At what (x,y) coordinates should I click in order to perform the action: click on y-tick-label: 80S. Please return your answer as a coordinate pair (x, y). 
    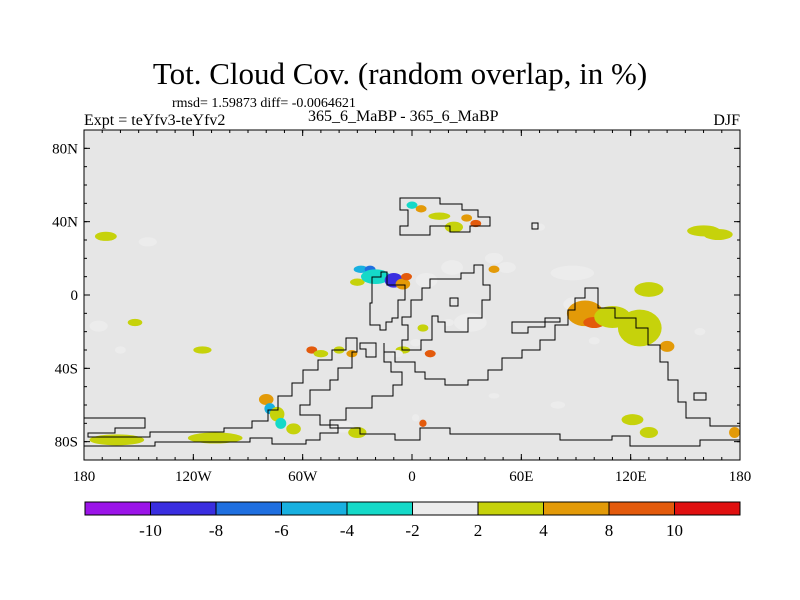
    Looking at the image, I should click on (66, 443).